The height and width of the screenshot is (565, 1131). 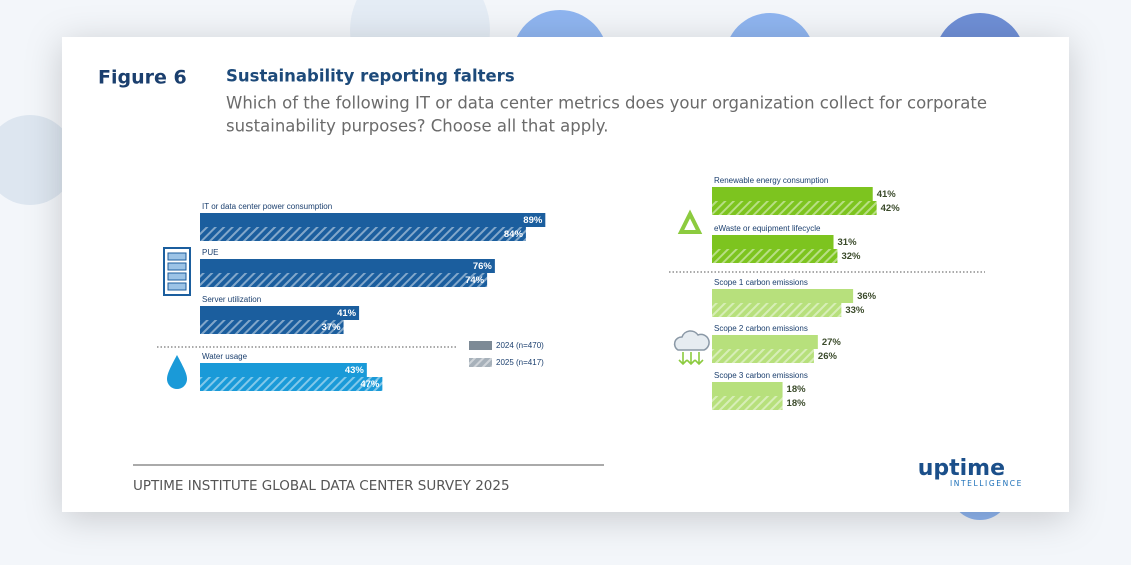 What do you see at coordinates (867, 296) in the screenshot?
I see `value-label: 36%` at bounding box center [867, 296].